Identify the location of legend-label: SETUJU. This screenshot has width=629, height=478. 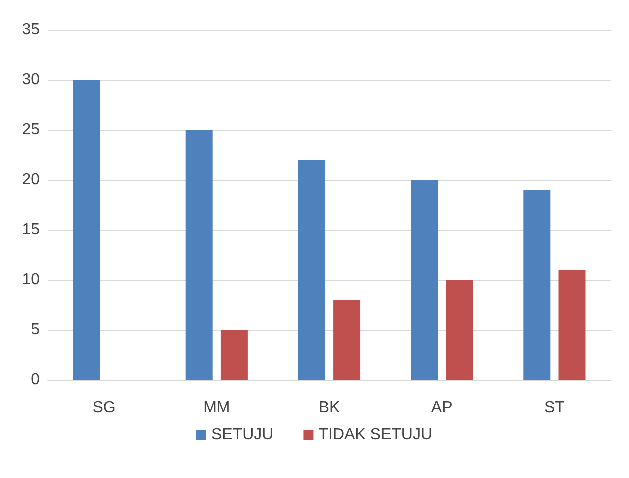
(242, 435).